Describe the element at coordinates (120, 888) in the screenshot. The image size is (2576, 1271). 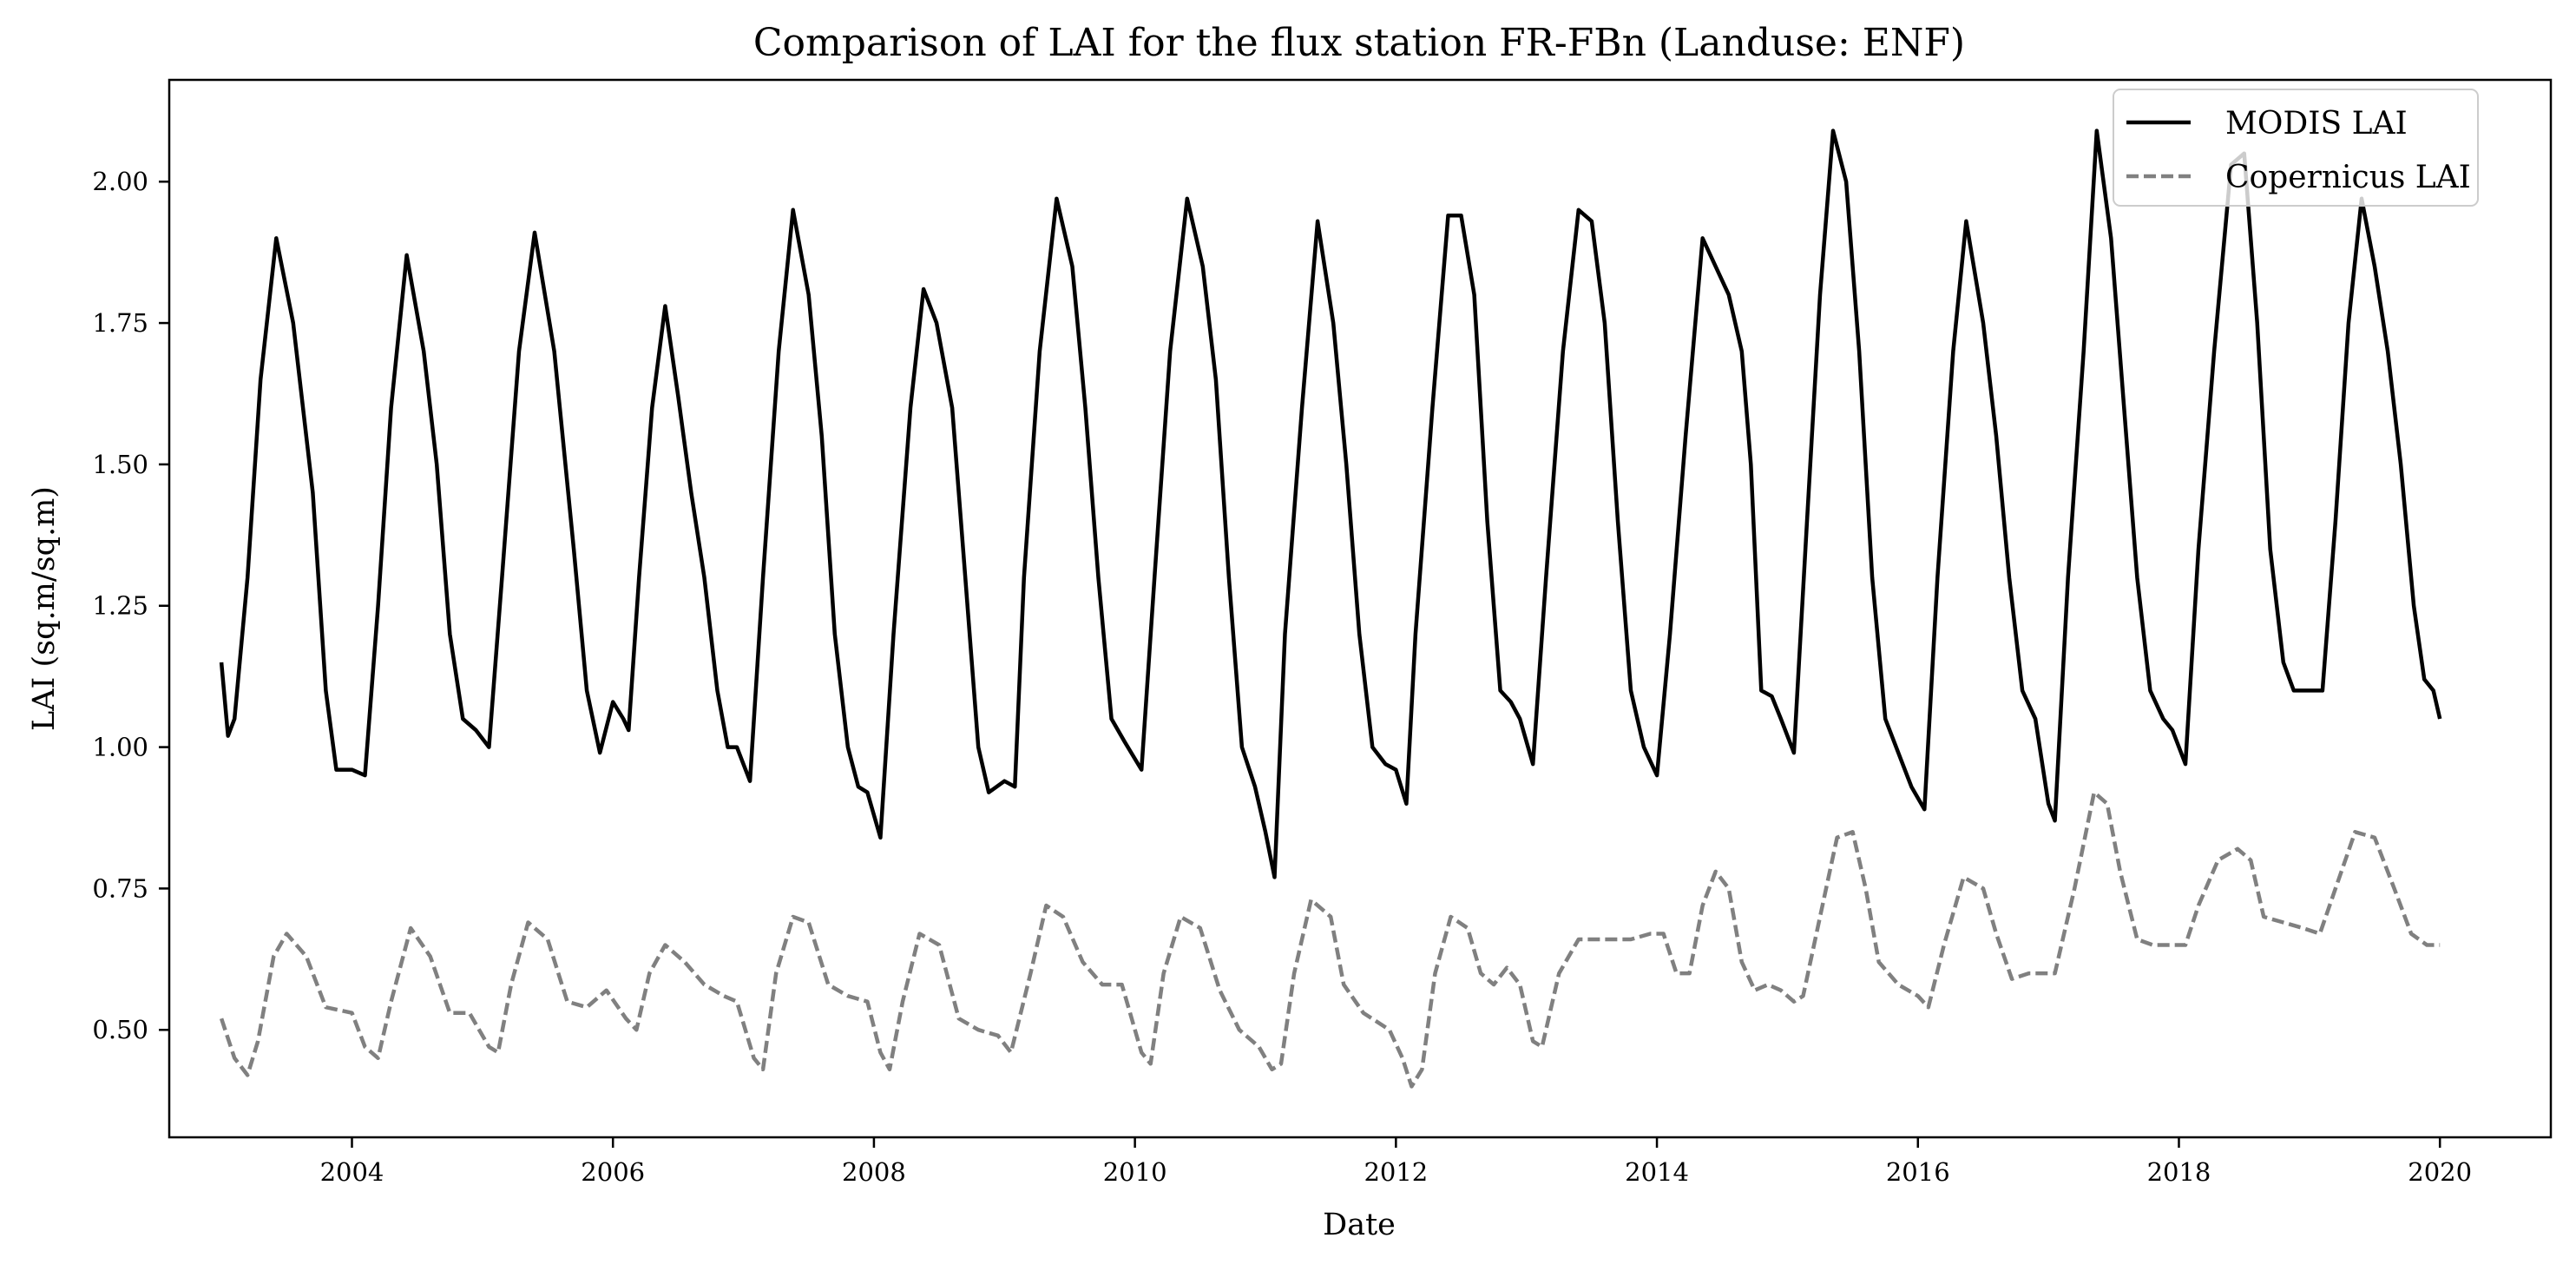
I see `y-tick-label: 0.75` at that location.